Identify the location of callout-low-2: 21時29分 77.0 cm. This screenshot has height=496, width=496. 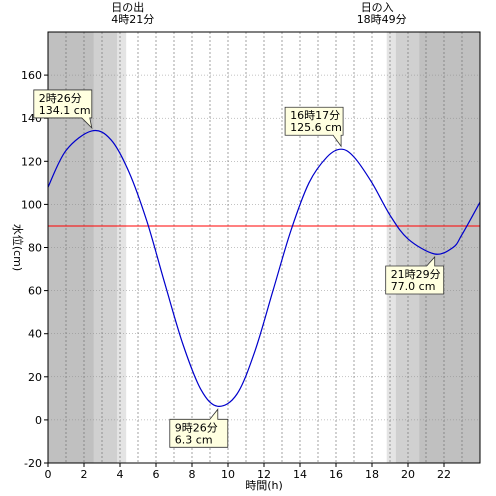
(415, 275).